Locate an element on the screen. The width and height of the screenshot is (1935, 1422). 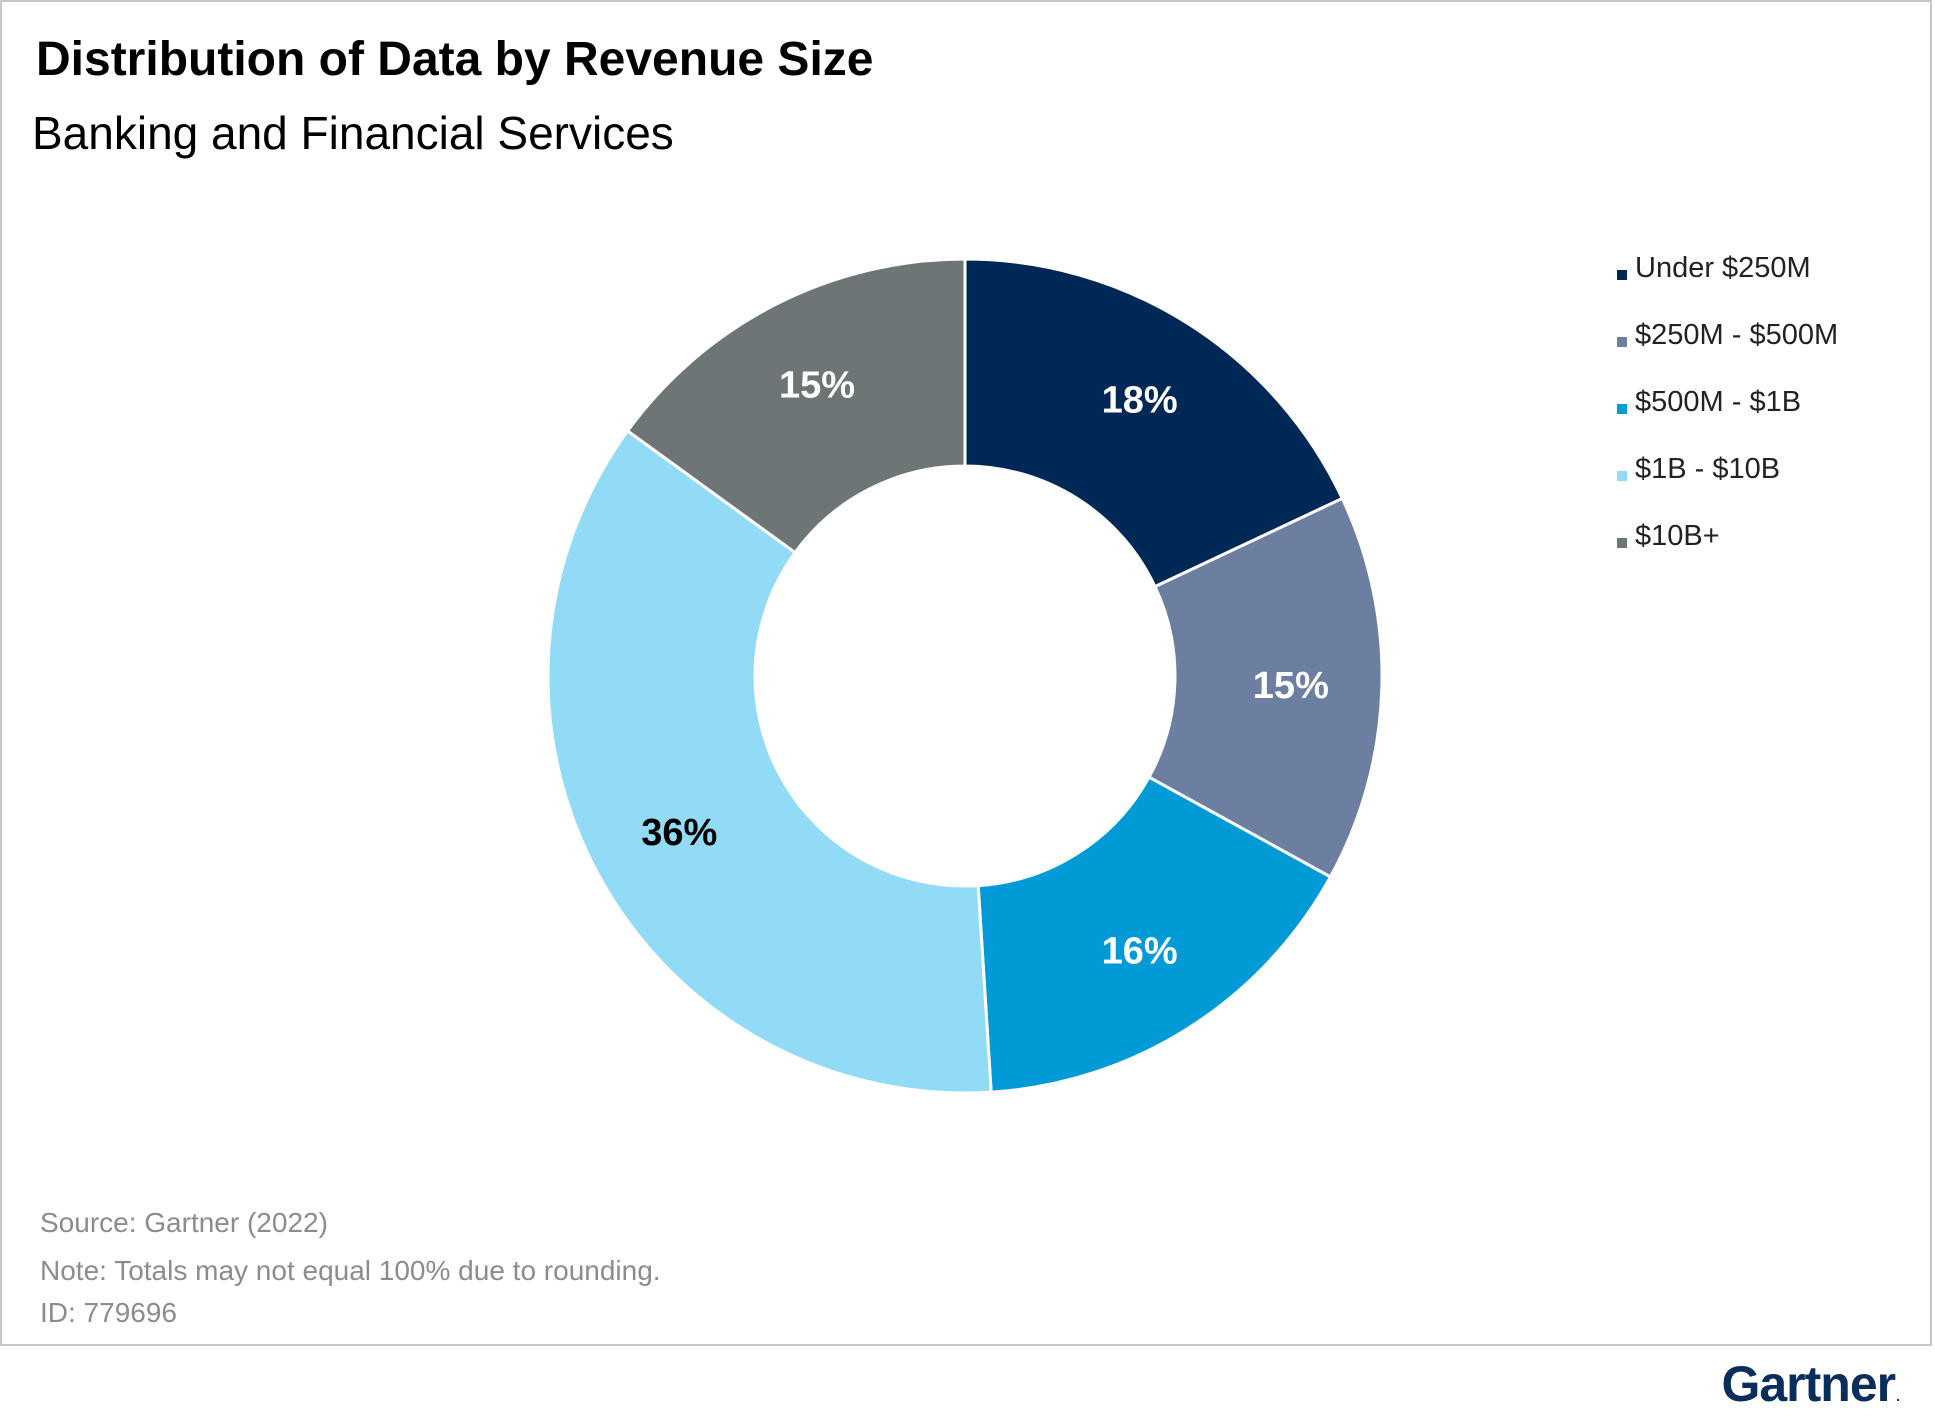
slice-500m-1b is located at coordinates (1154, 934).